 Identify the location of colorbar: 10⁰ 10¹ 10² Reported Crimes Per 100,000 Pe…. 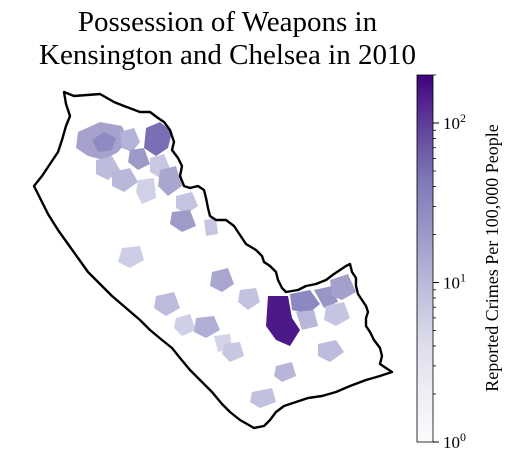
(459, 263).